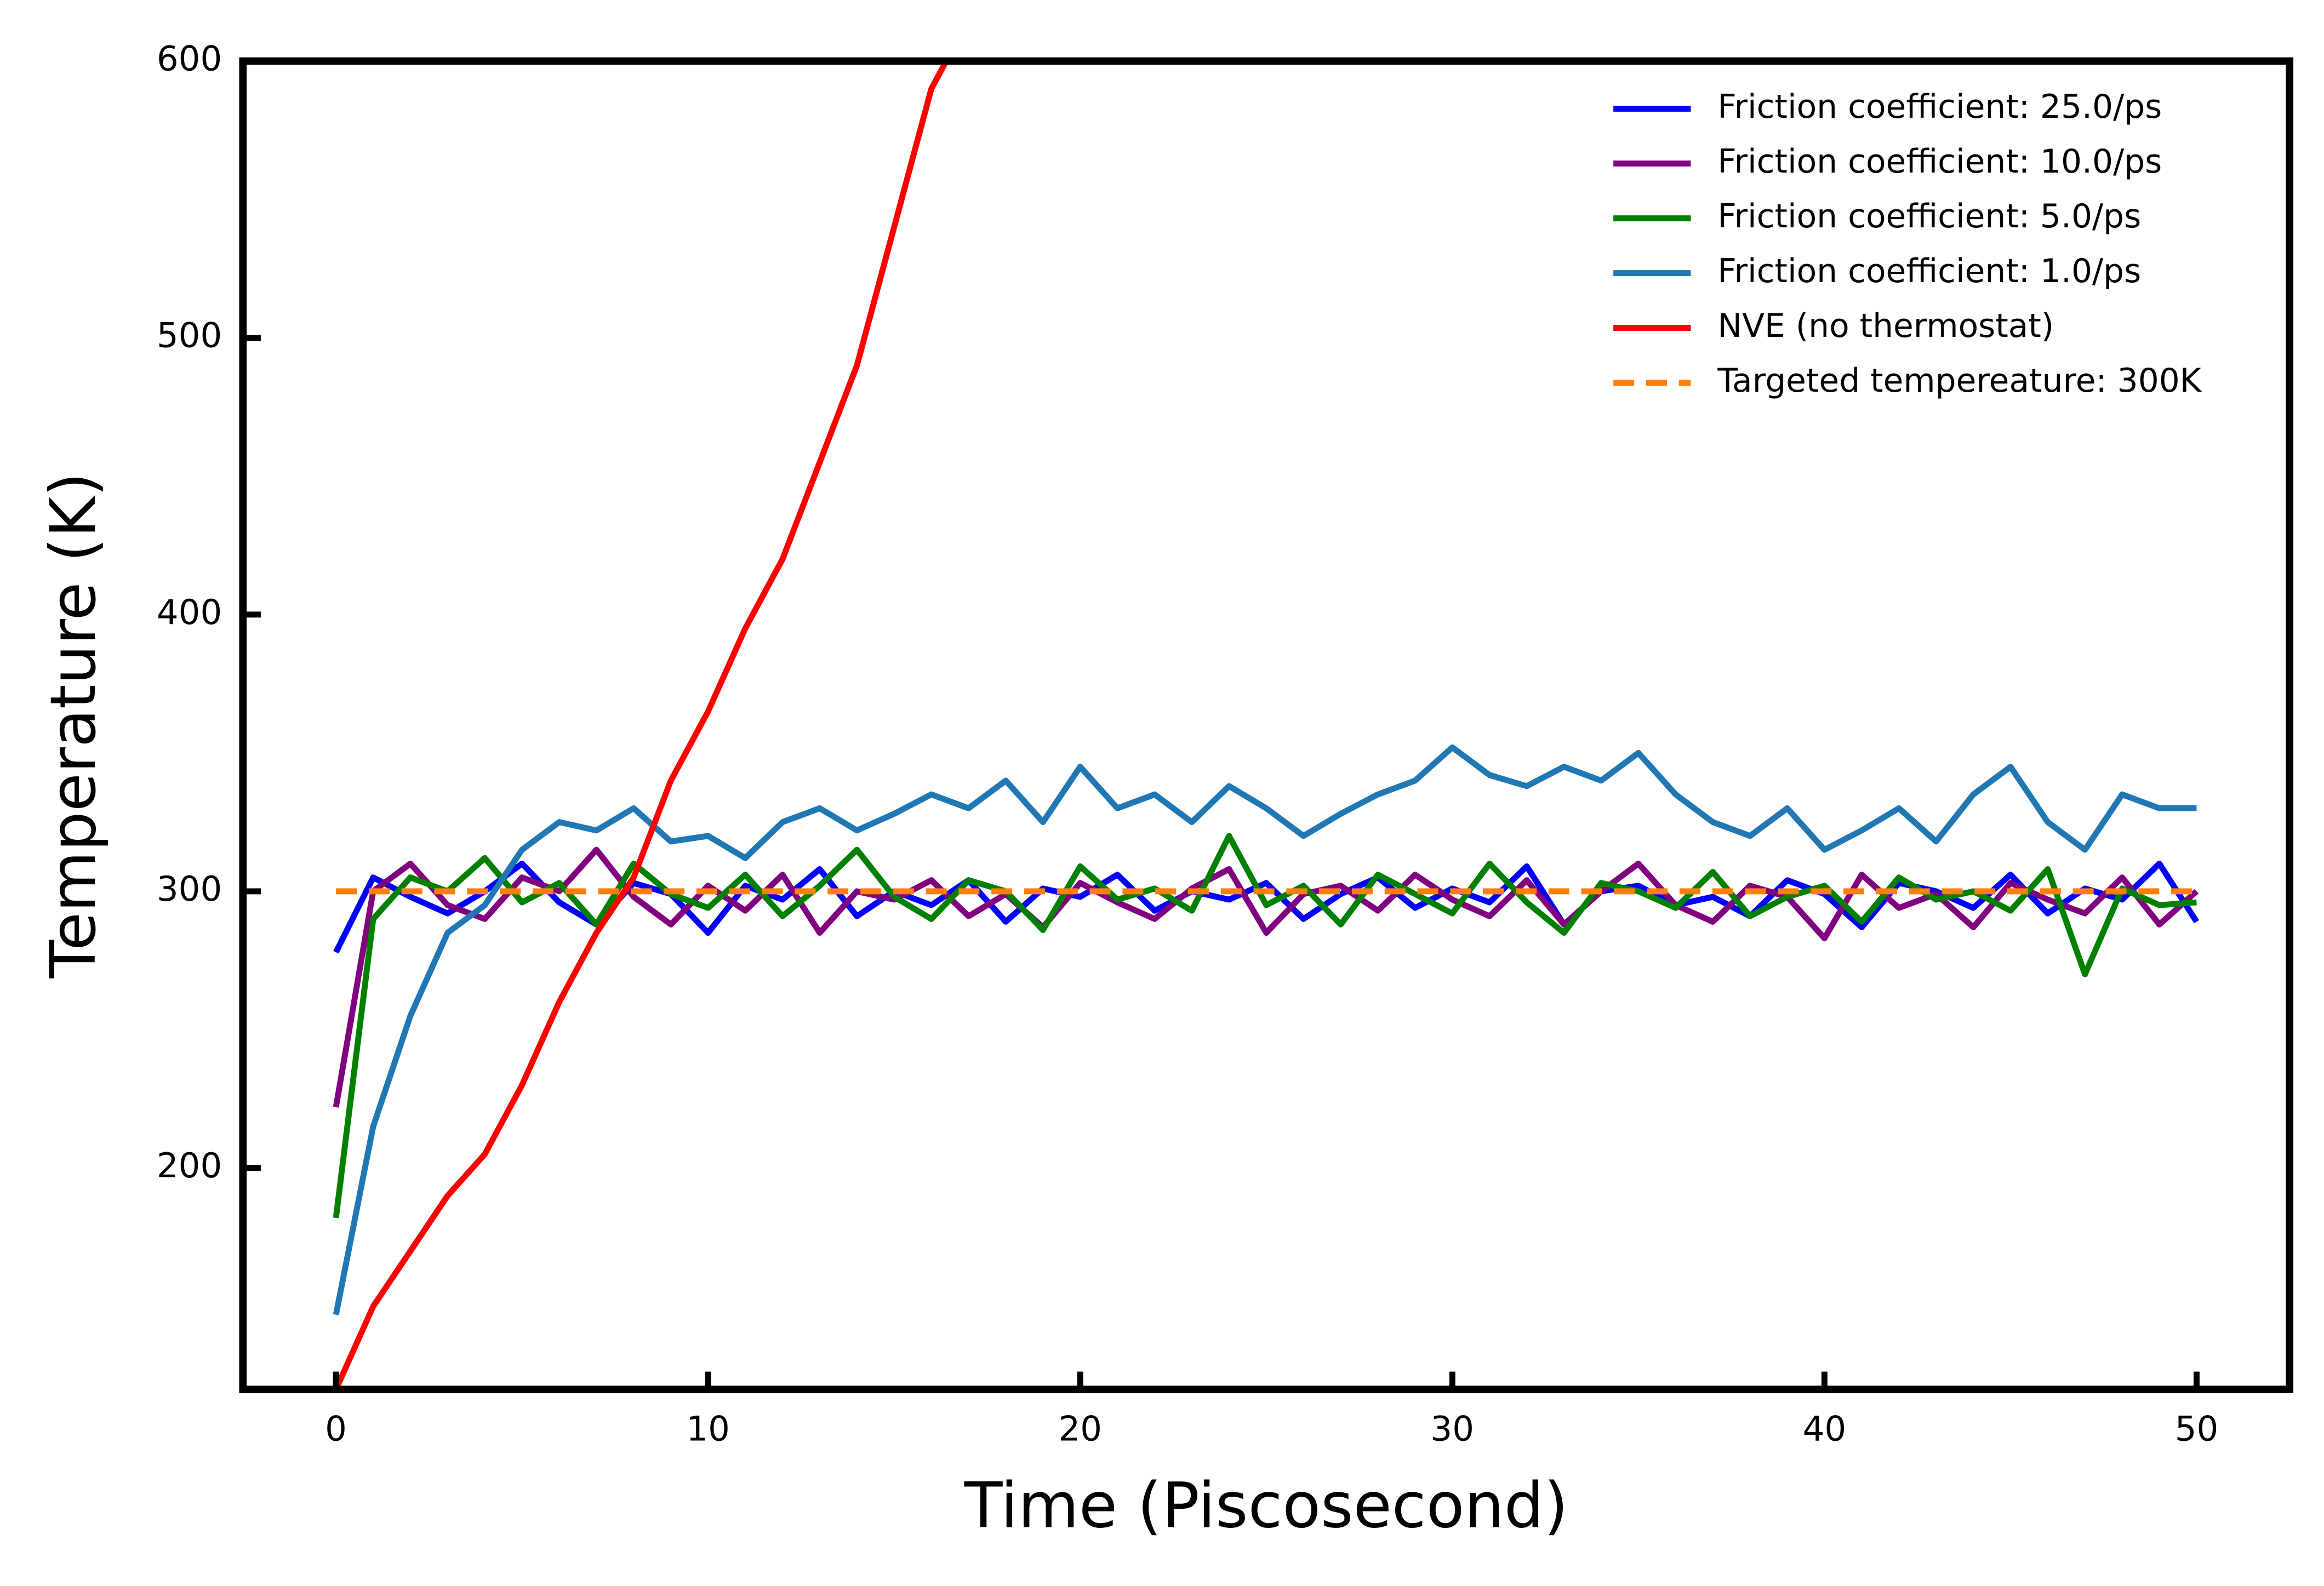 The height and width of the screenshot is (1586, 2324). What do you see at coordinates (1825, 1428) in the screenshot?
I see `x-tick-label: 40` at bounding box center [1825, 1428].